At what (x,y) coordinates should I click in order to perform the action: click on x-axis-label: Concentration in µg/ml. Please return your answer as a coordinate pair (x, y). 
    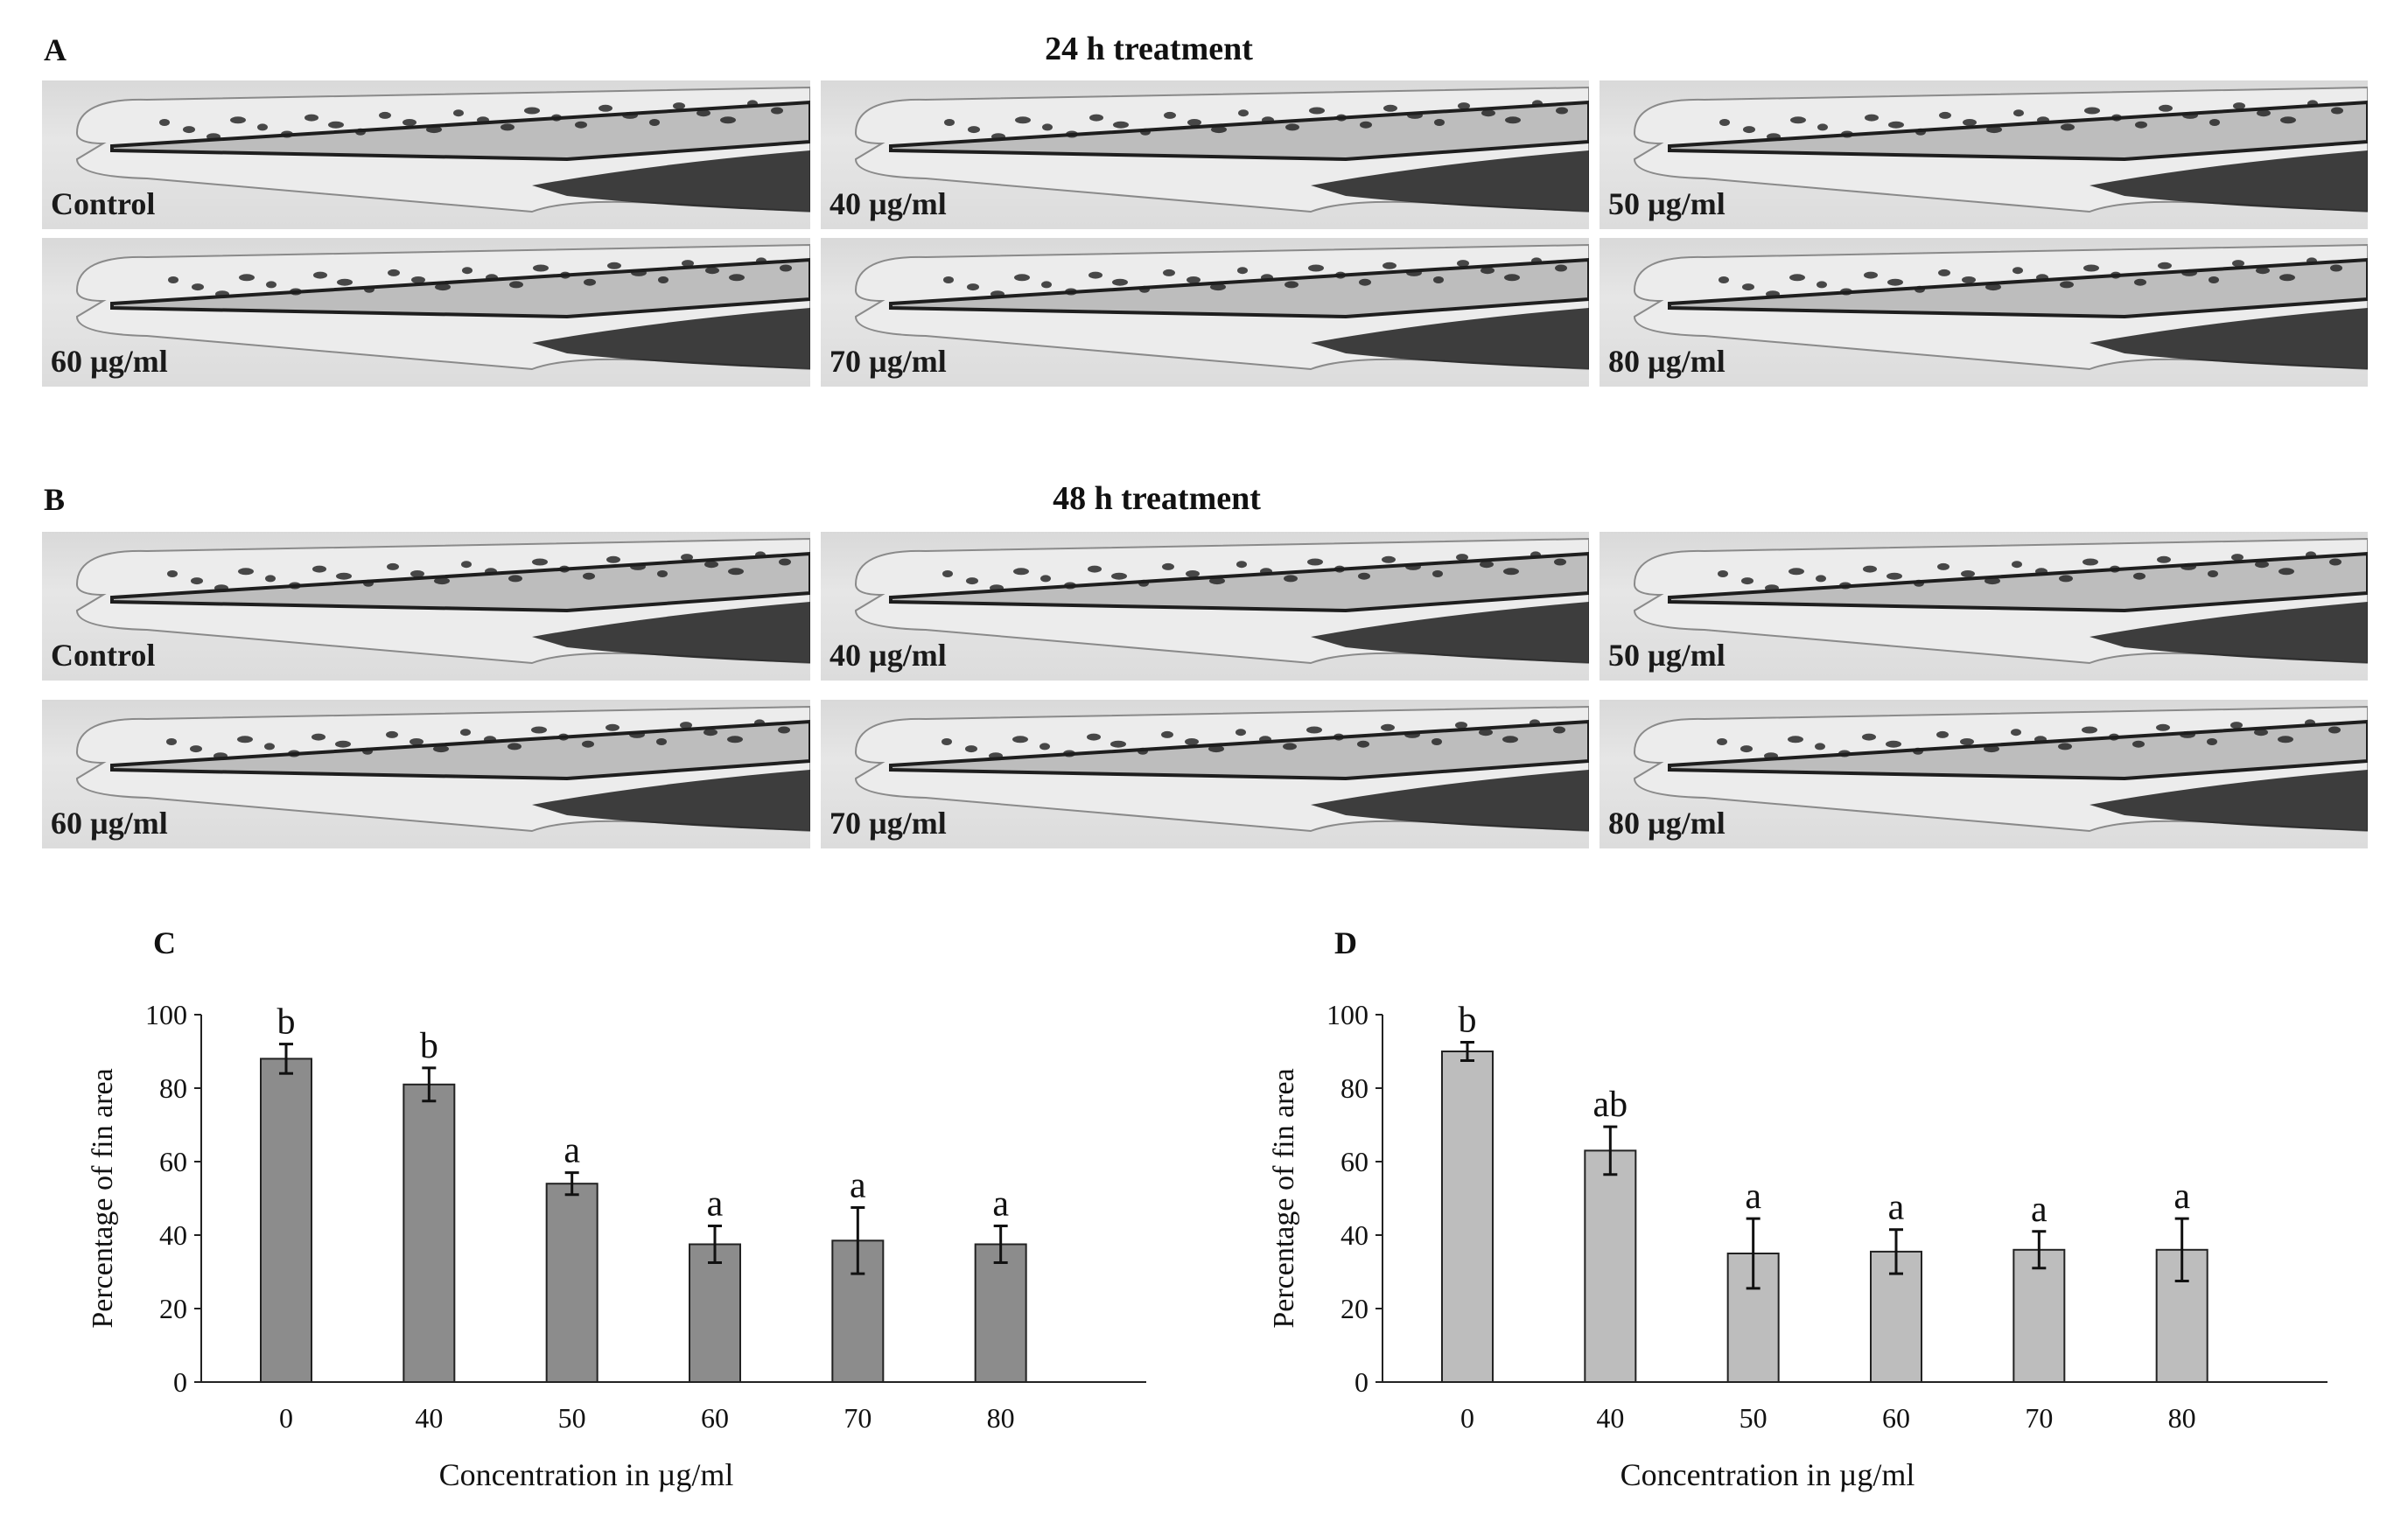
    Looking at the image, I should click on (586, 1474).